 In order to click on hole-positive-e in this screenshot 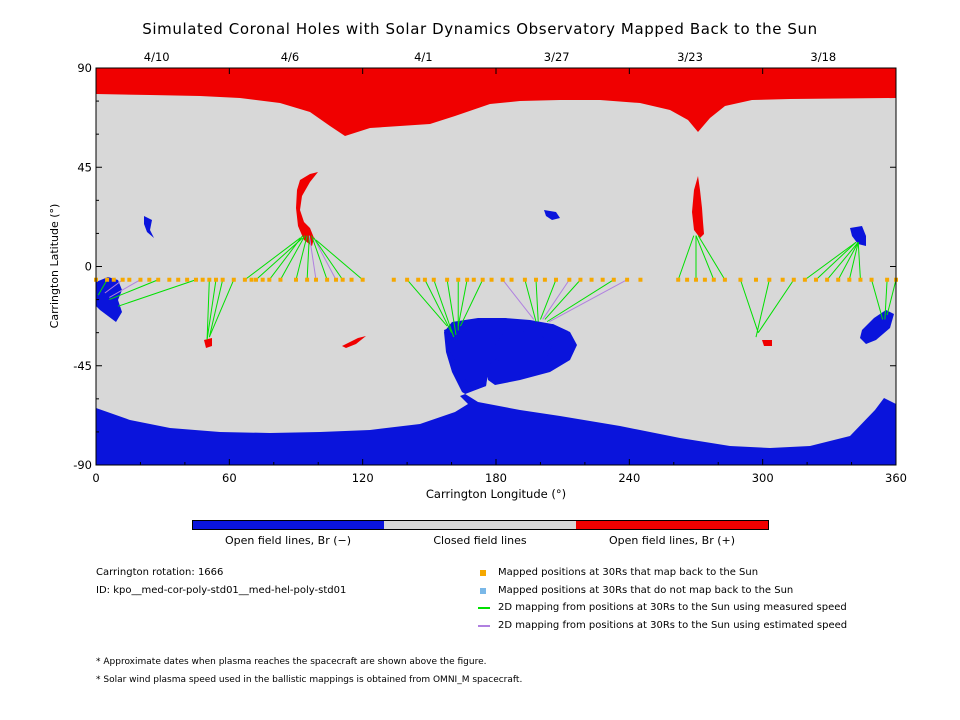, I will do `click(767, 343)`.